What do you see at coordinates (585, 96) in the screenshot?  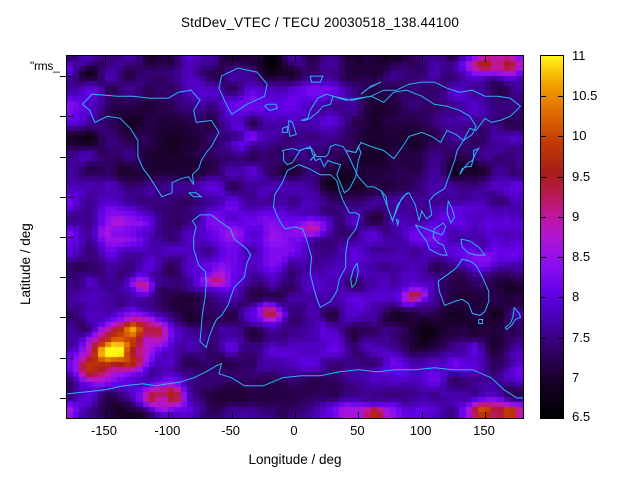 I see `colorbar-tick-label: 10.5` at bounding box center [585, 96].